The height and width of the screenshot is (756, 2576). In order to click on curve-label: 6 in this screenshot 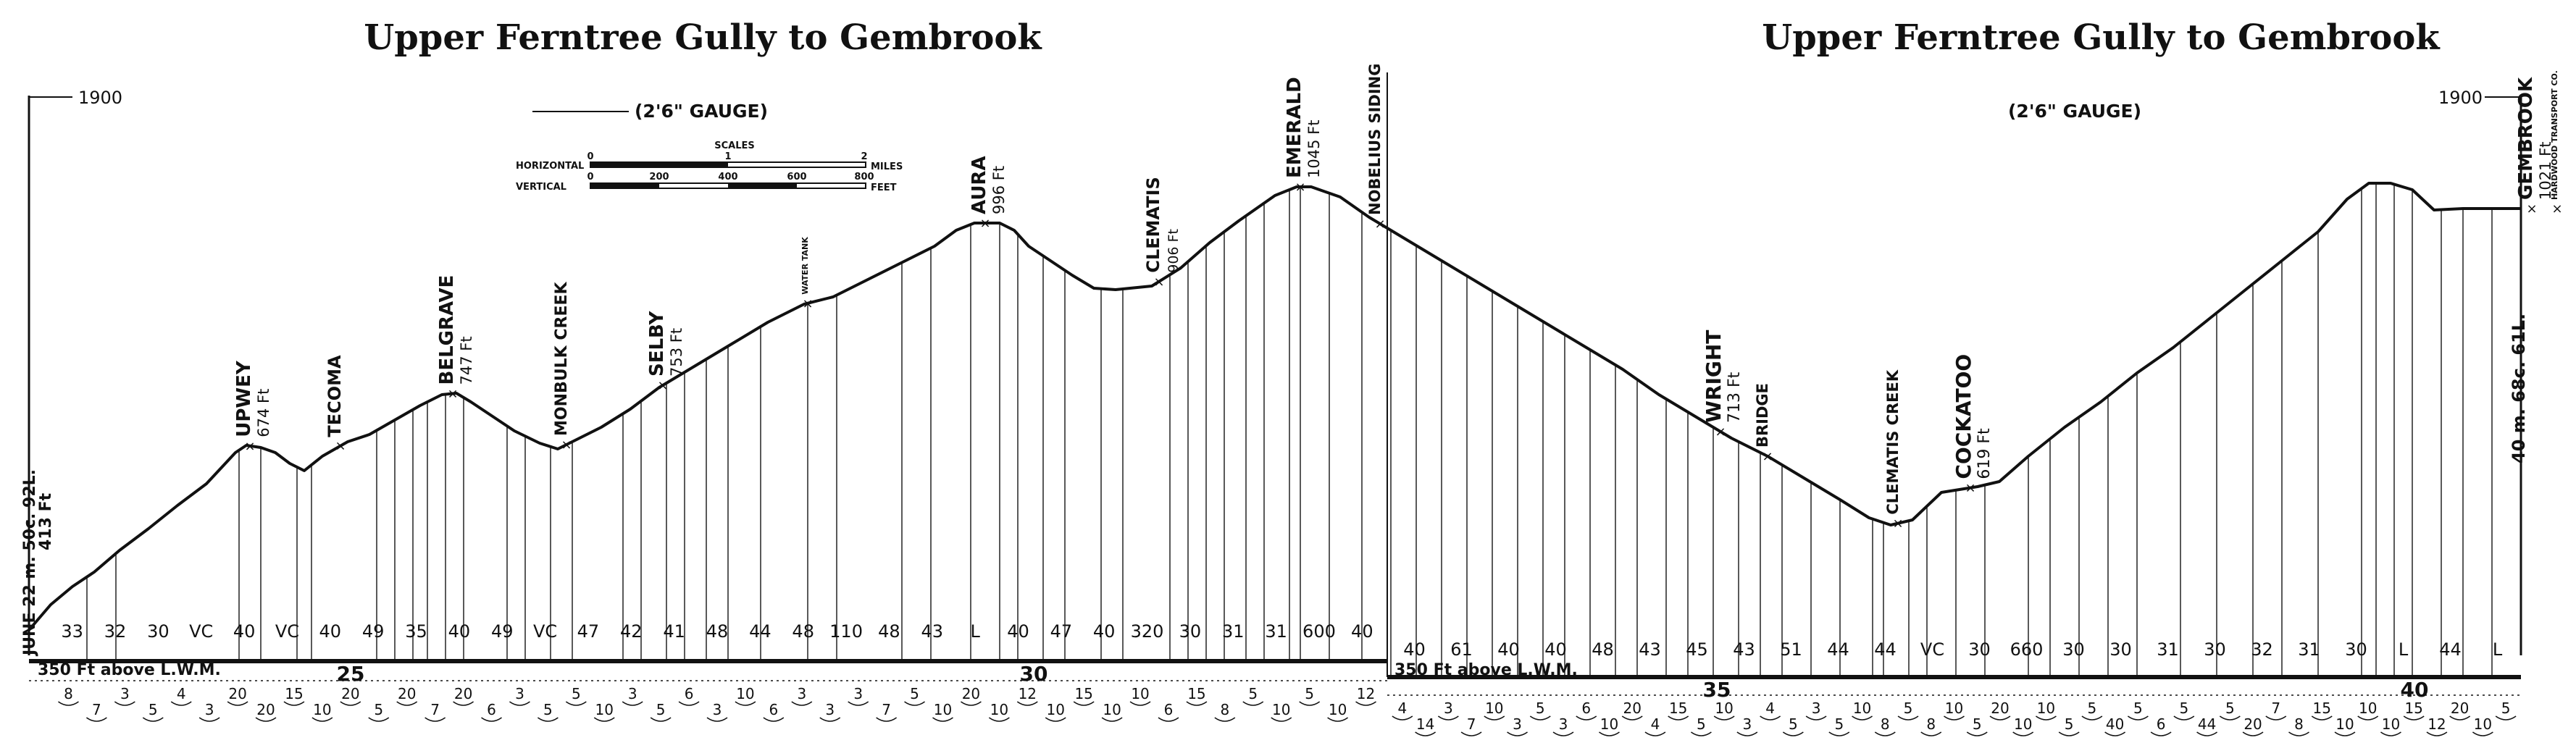, I will do `click(689, 693)`.